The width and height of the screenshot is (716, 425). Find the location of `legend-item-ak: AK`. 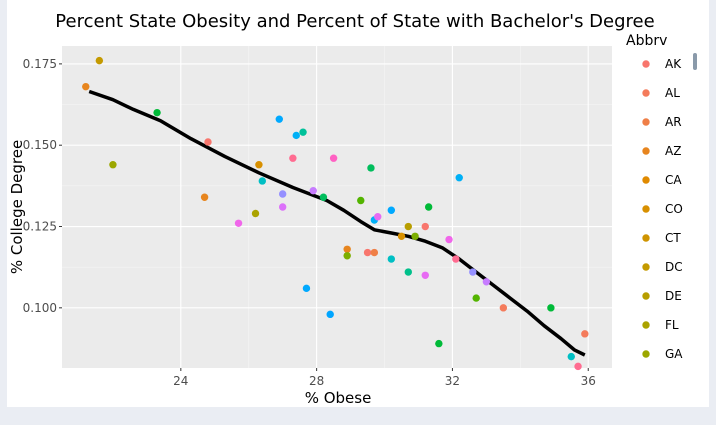

legend-item-ak: AK is located at coordinates (662, 64).